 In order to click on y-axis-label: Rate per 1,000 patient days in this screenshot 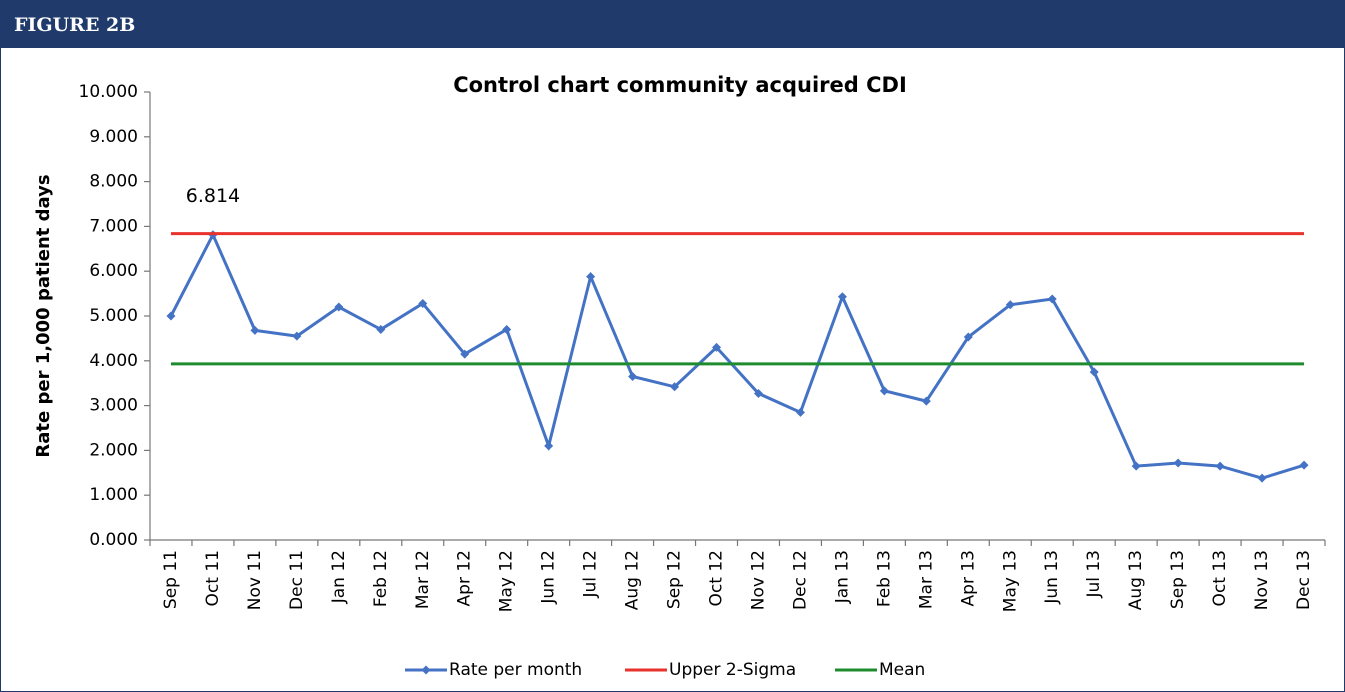, I will do `click(43, 315)`.